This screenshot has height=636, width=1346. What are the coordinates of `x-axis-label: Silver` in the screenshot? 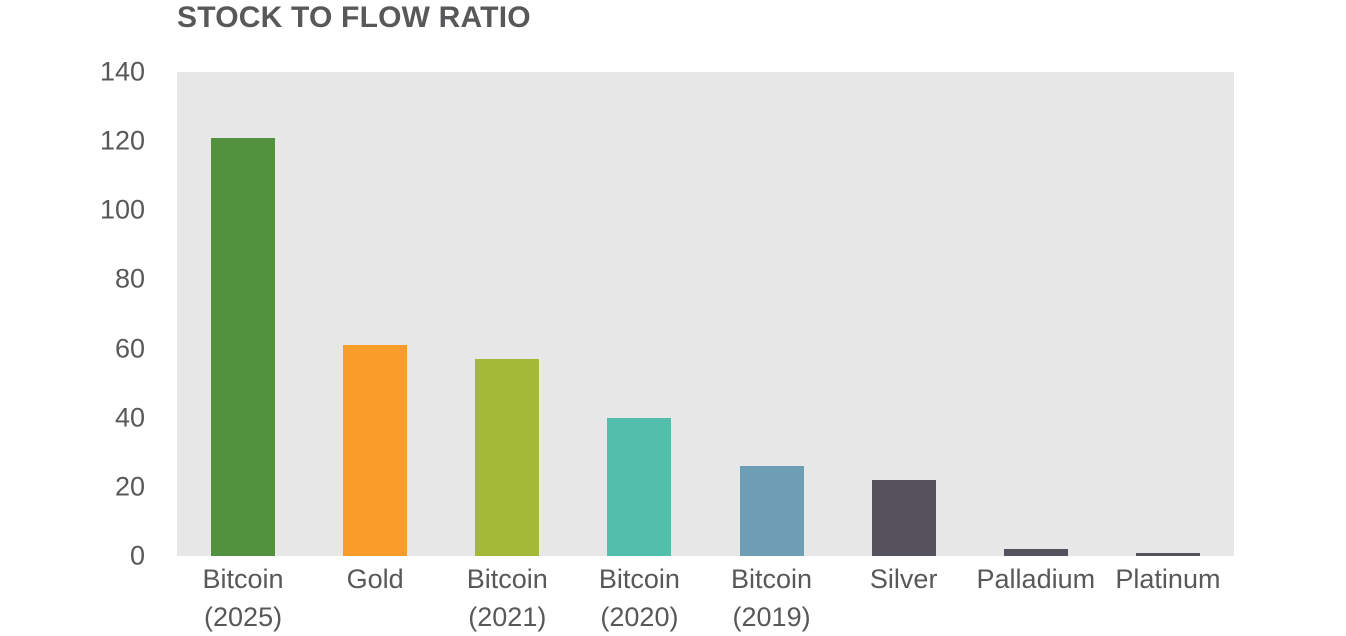 It's located at (904, 579).